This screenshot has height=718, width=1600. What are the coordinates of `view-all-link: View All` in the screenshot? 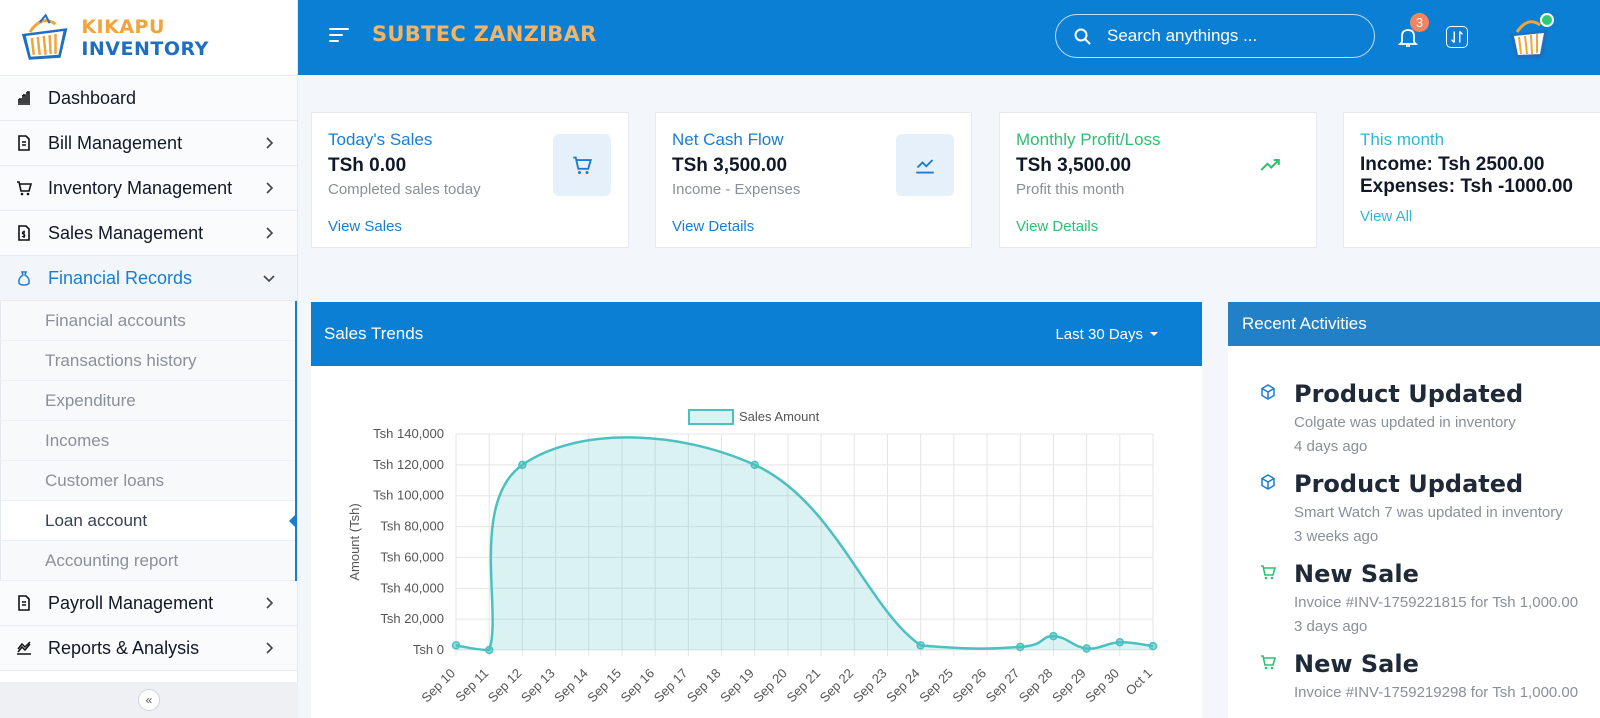 It's located at (1386, 216).